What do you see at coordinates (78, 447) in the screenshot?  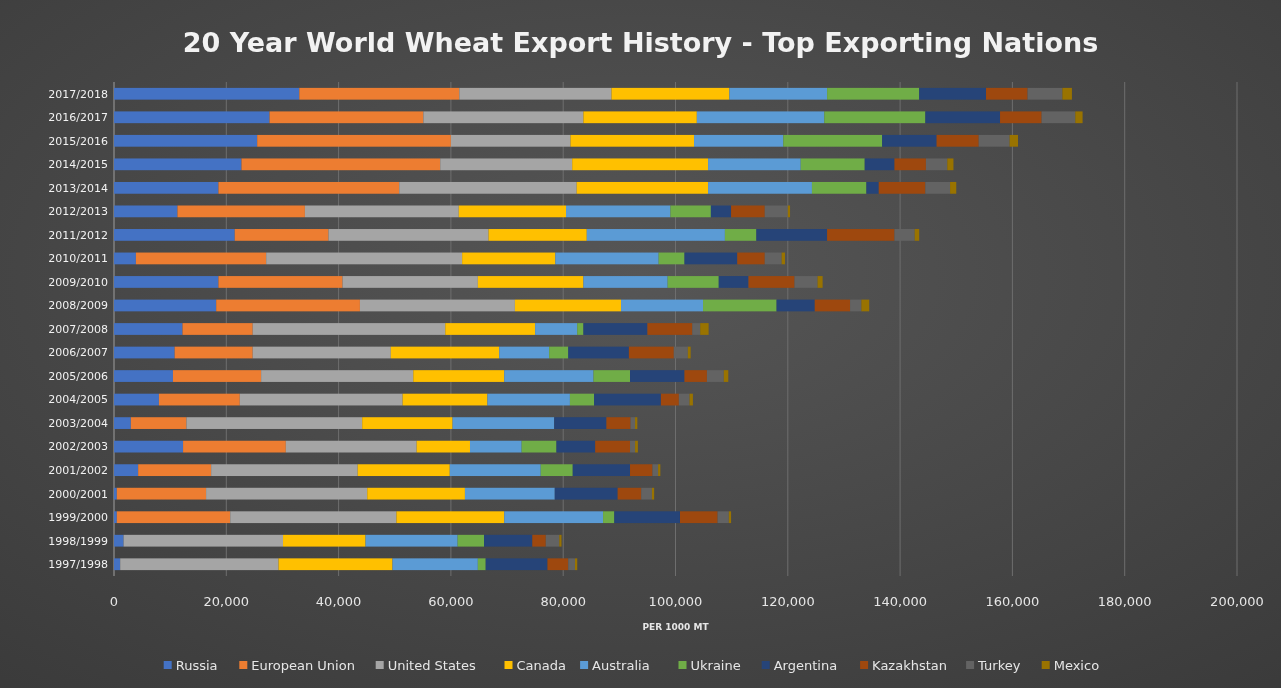 I see `y-tick-label: 2002/2003` at bounding box center [78, 447].